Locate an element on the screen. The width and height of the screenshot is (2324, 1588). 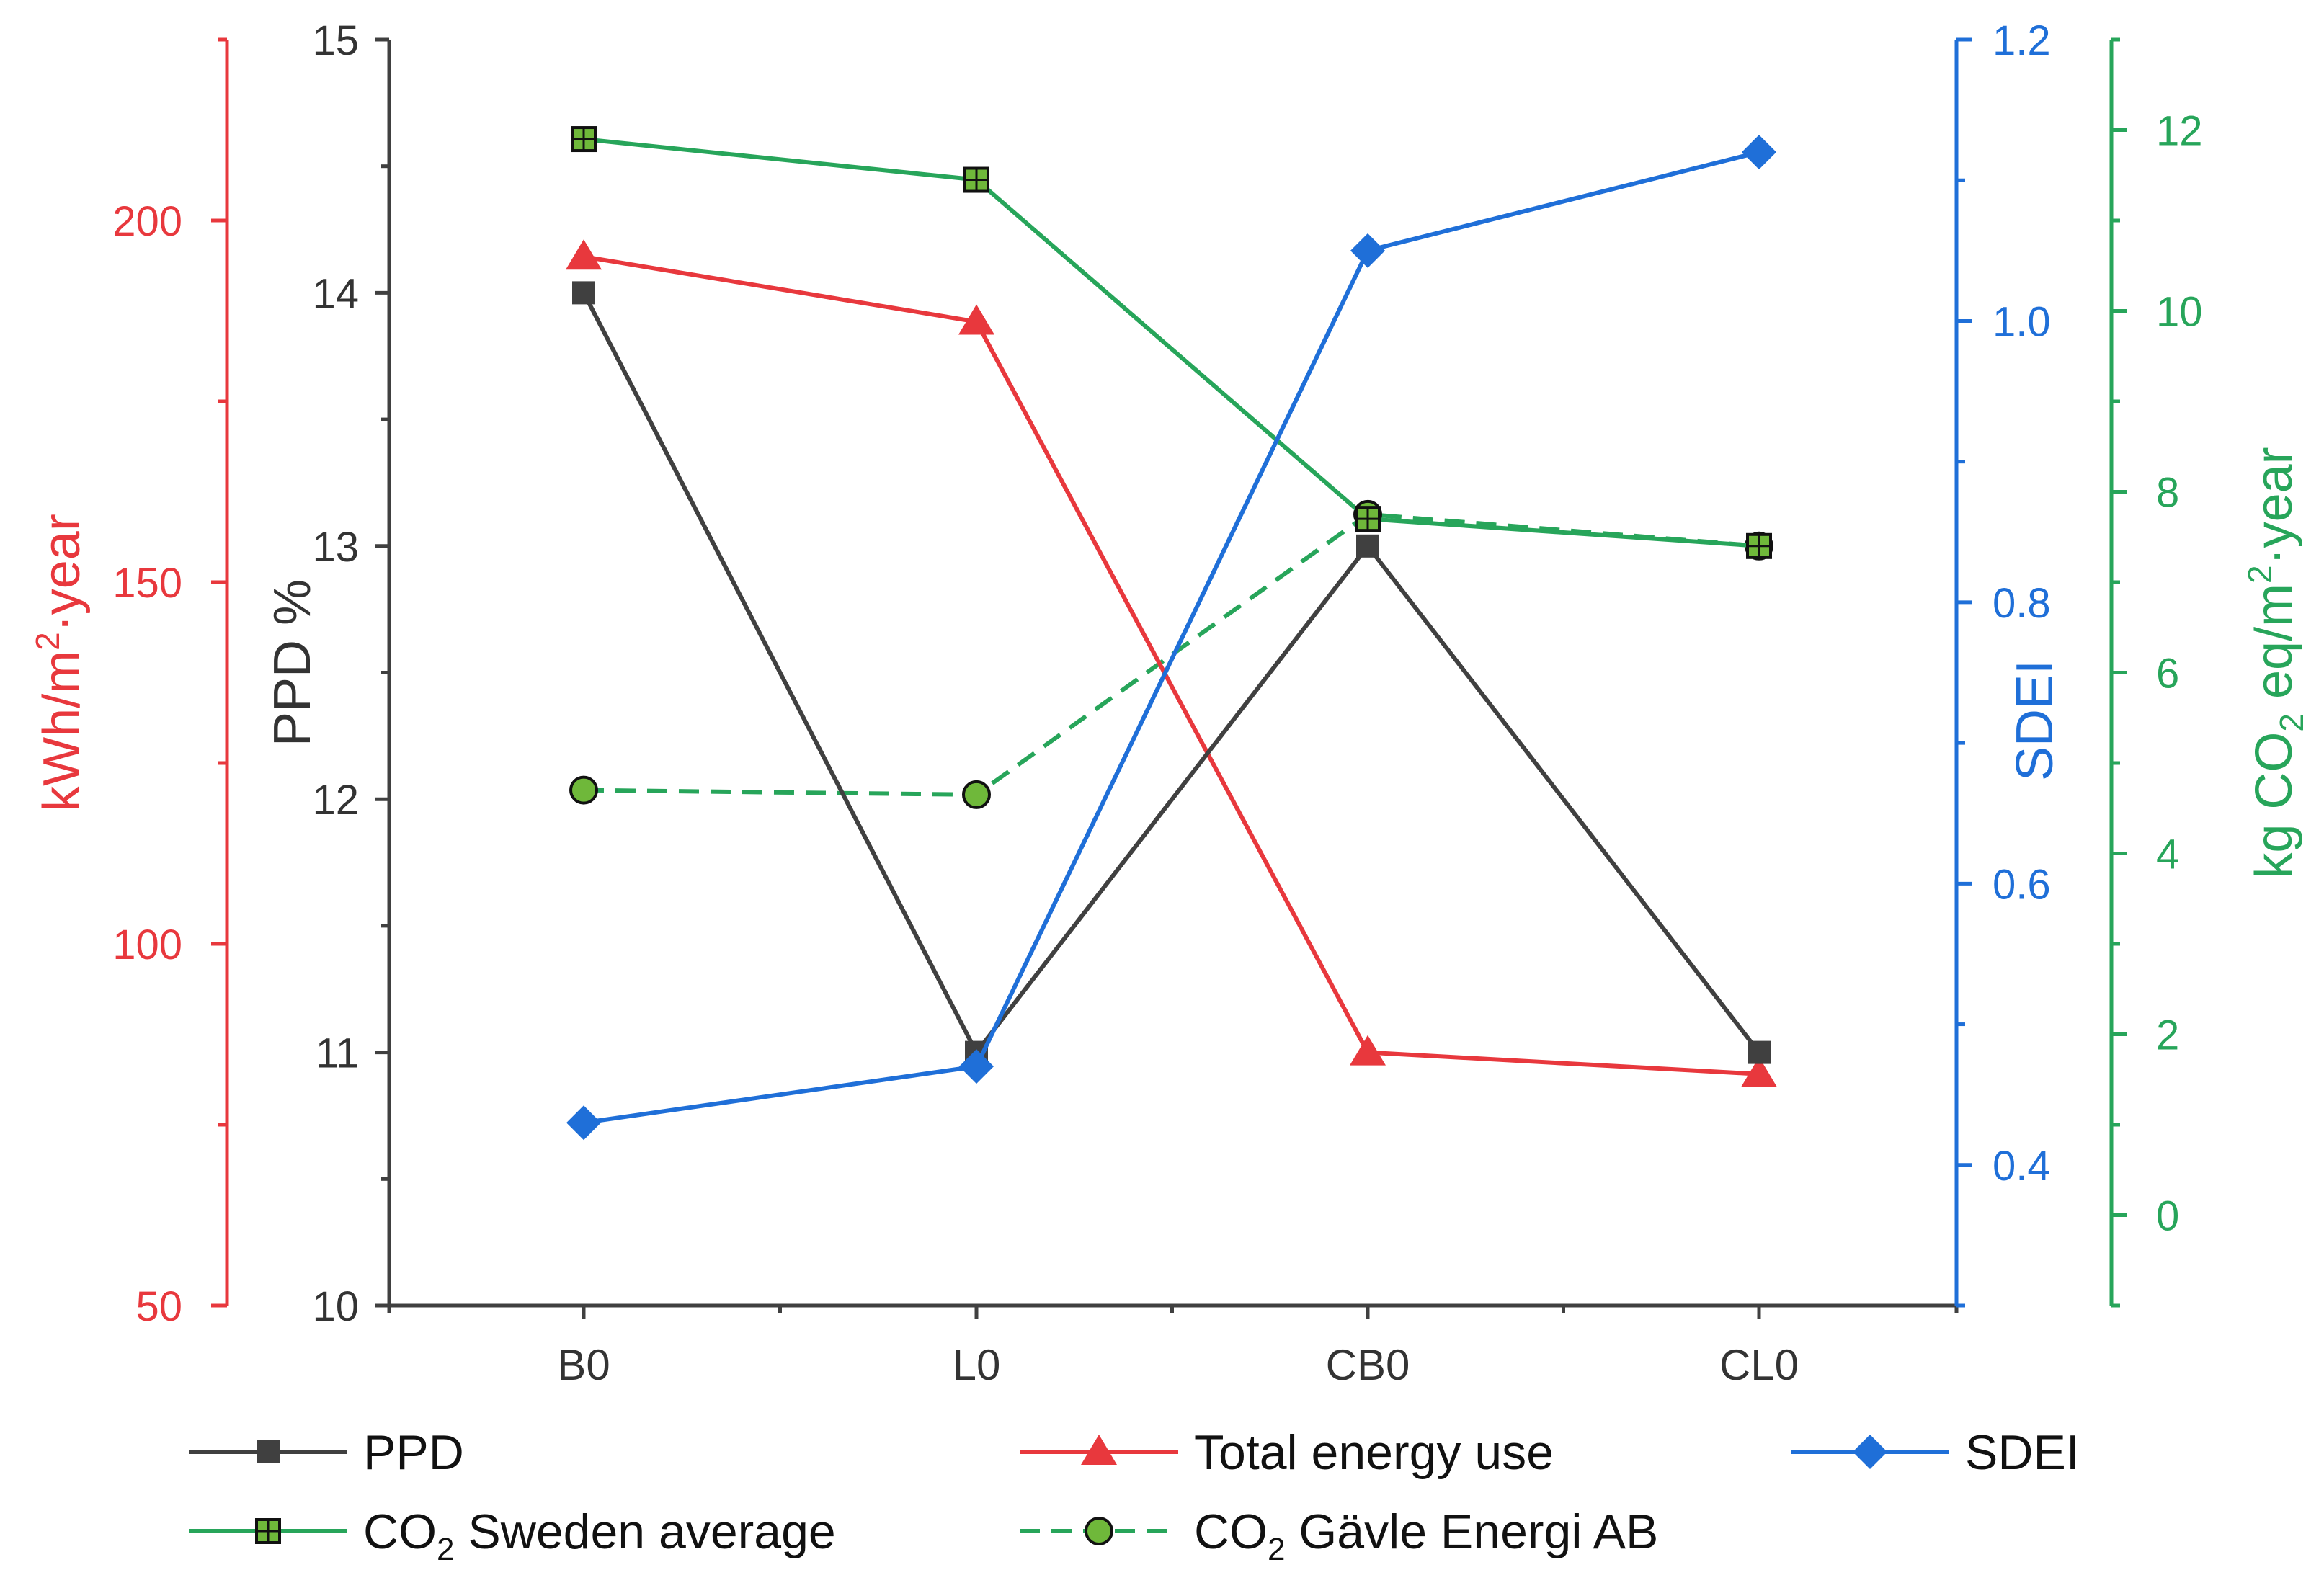
legend-item: SDEI is located at coordinates (1935, 1452).